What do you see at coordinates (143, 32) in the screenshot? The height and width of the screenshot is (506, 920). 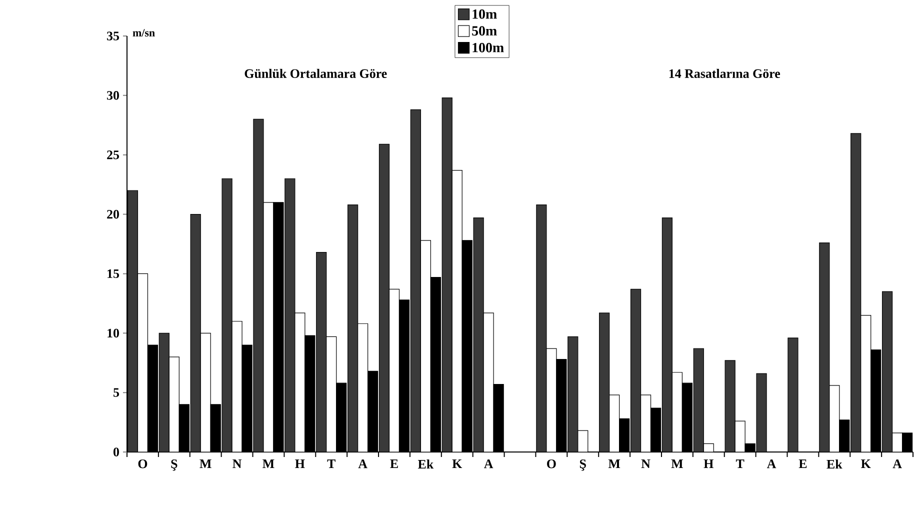 I see `y-axis-title: m/sn` at bounding box center [143, 32].